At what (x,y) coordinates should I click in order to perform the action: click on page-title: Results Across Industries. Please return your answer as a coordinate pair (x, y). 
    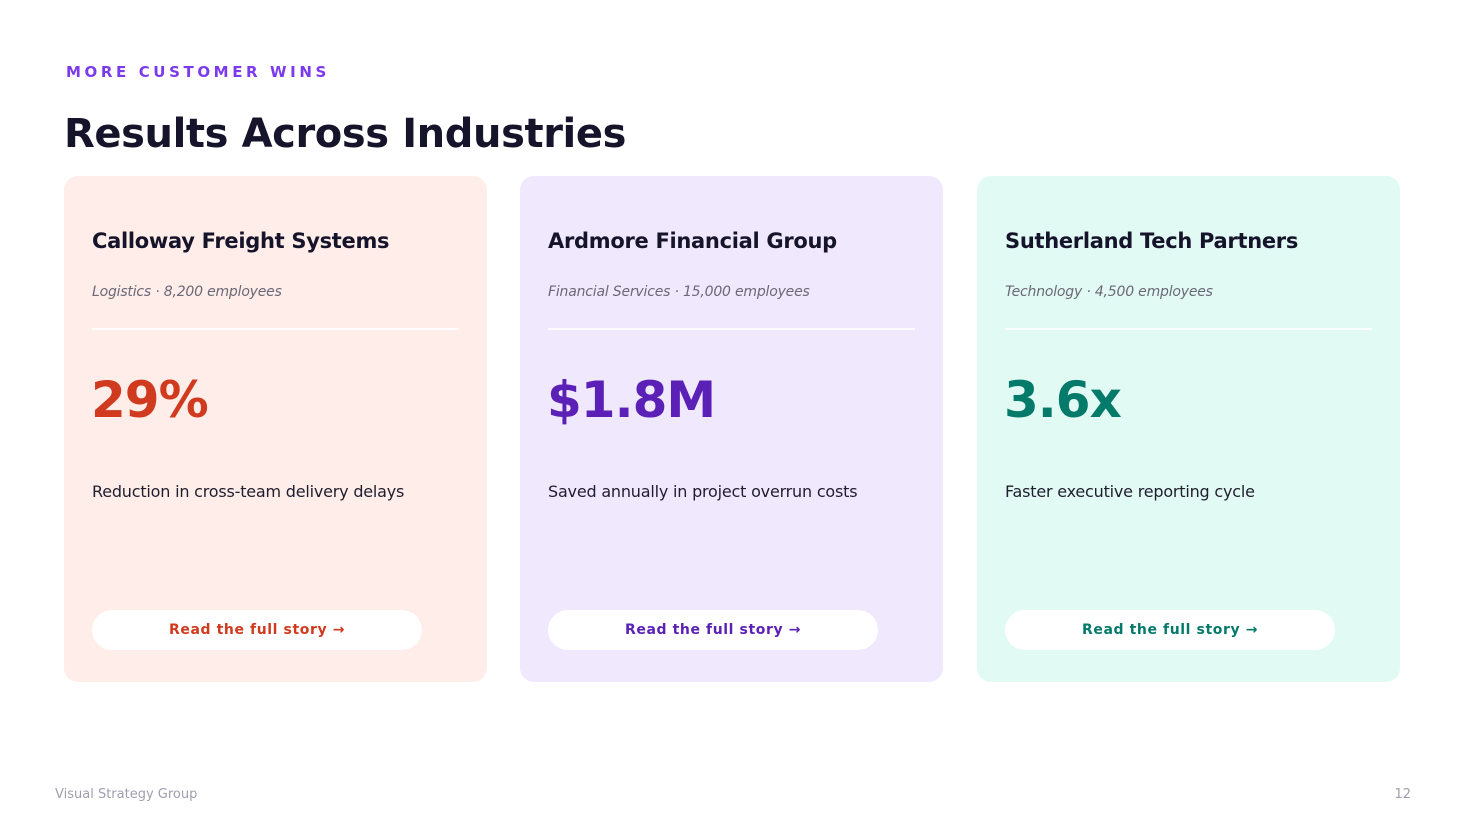
    Looking at the image, I should click on (345, 134).